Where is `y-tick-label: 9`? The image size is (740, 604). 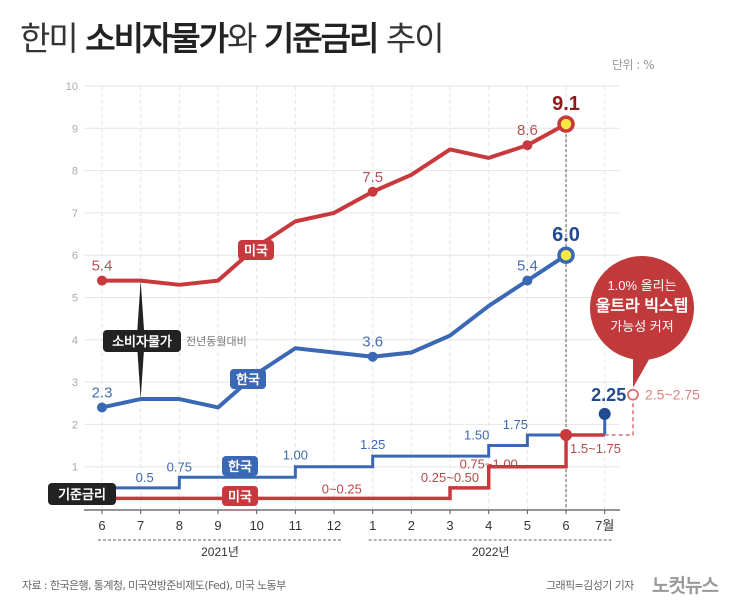 y-tick-label: 9 is located at coordinates (75, 129).